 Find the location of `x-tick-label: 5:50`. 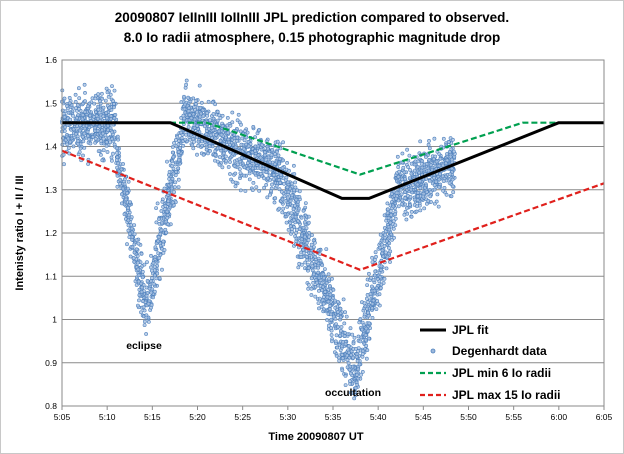

x-tick-label: 5:50 is located at coordinates (468, 417).